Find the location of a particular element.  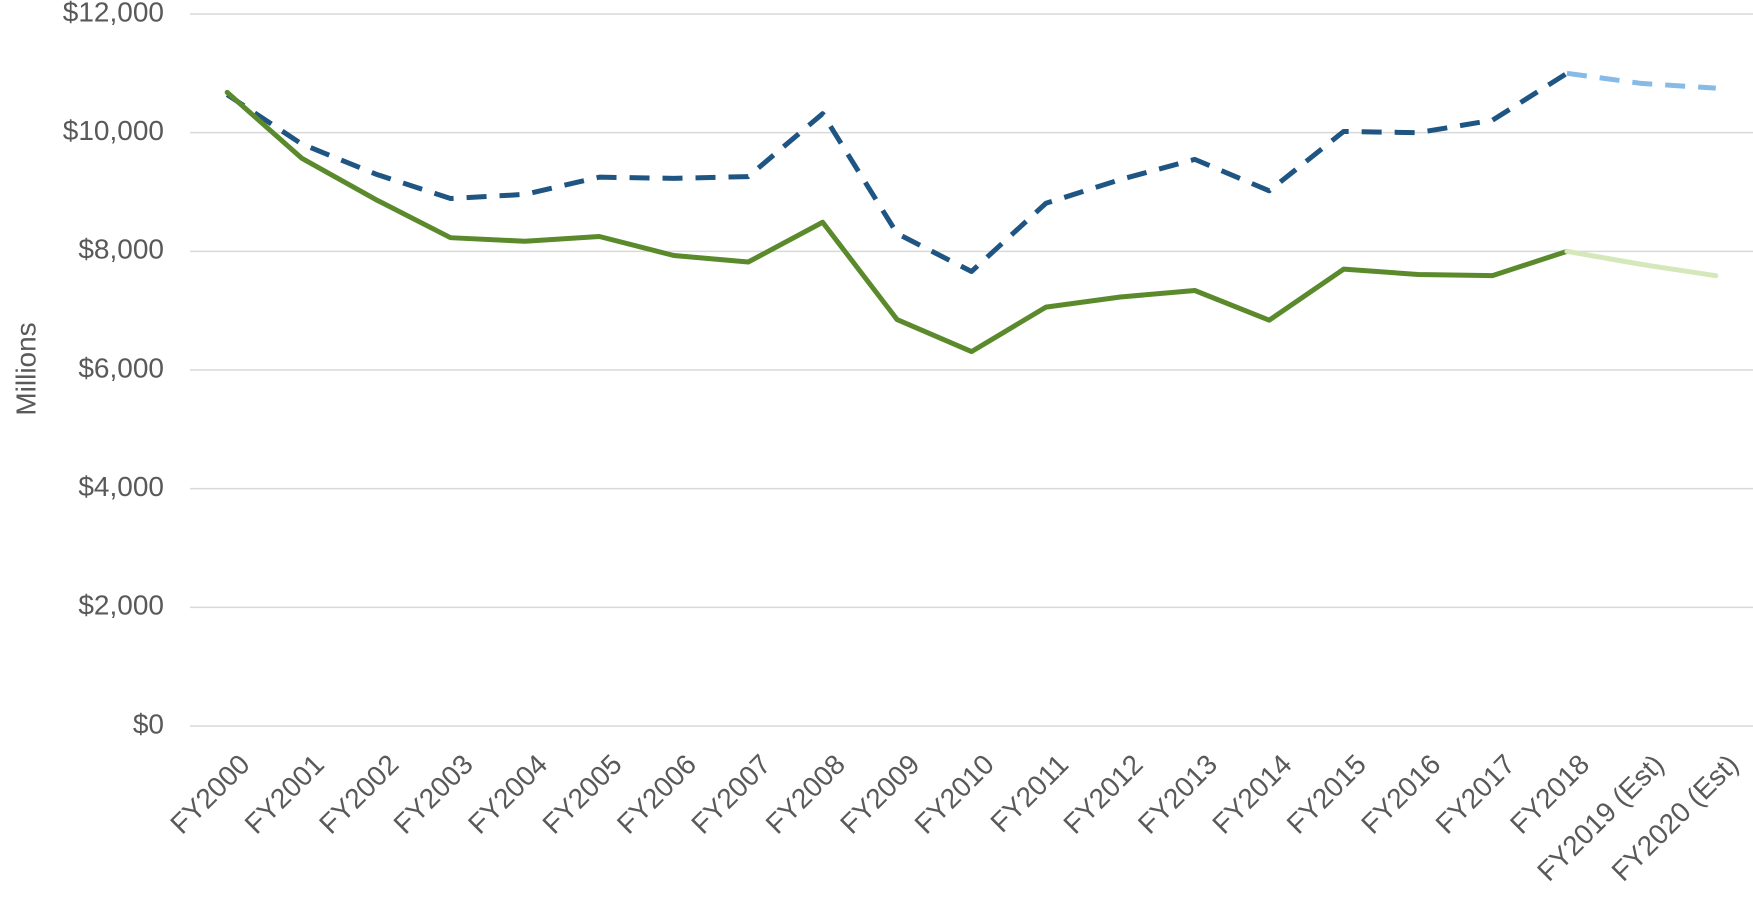

x-tick-label: FY2008 is located at coordinates (805, 793).